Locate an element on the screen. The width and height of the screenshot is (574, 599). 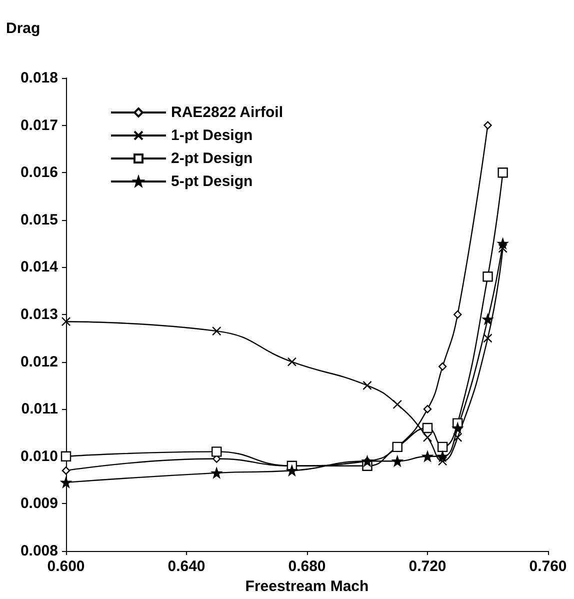
legend-label: RAE2822 Airfoil is located at coordinates (227, 112).